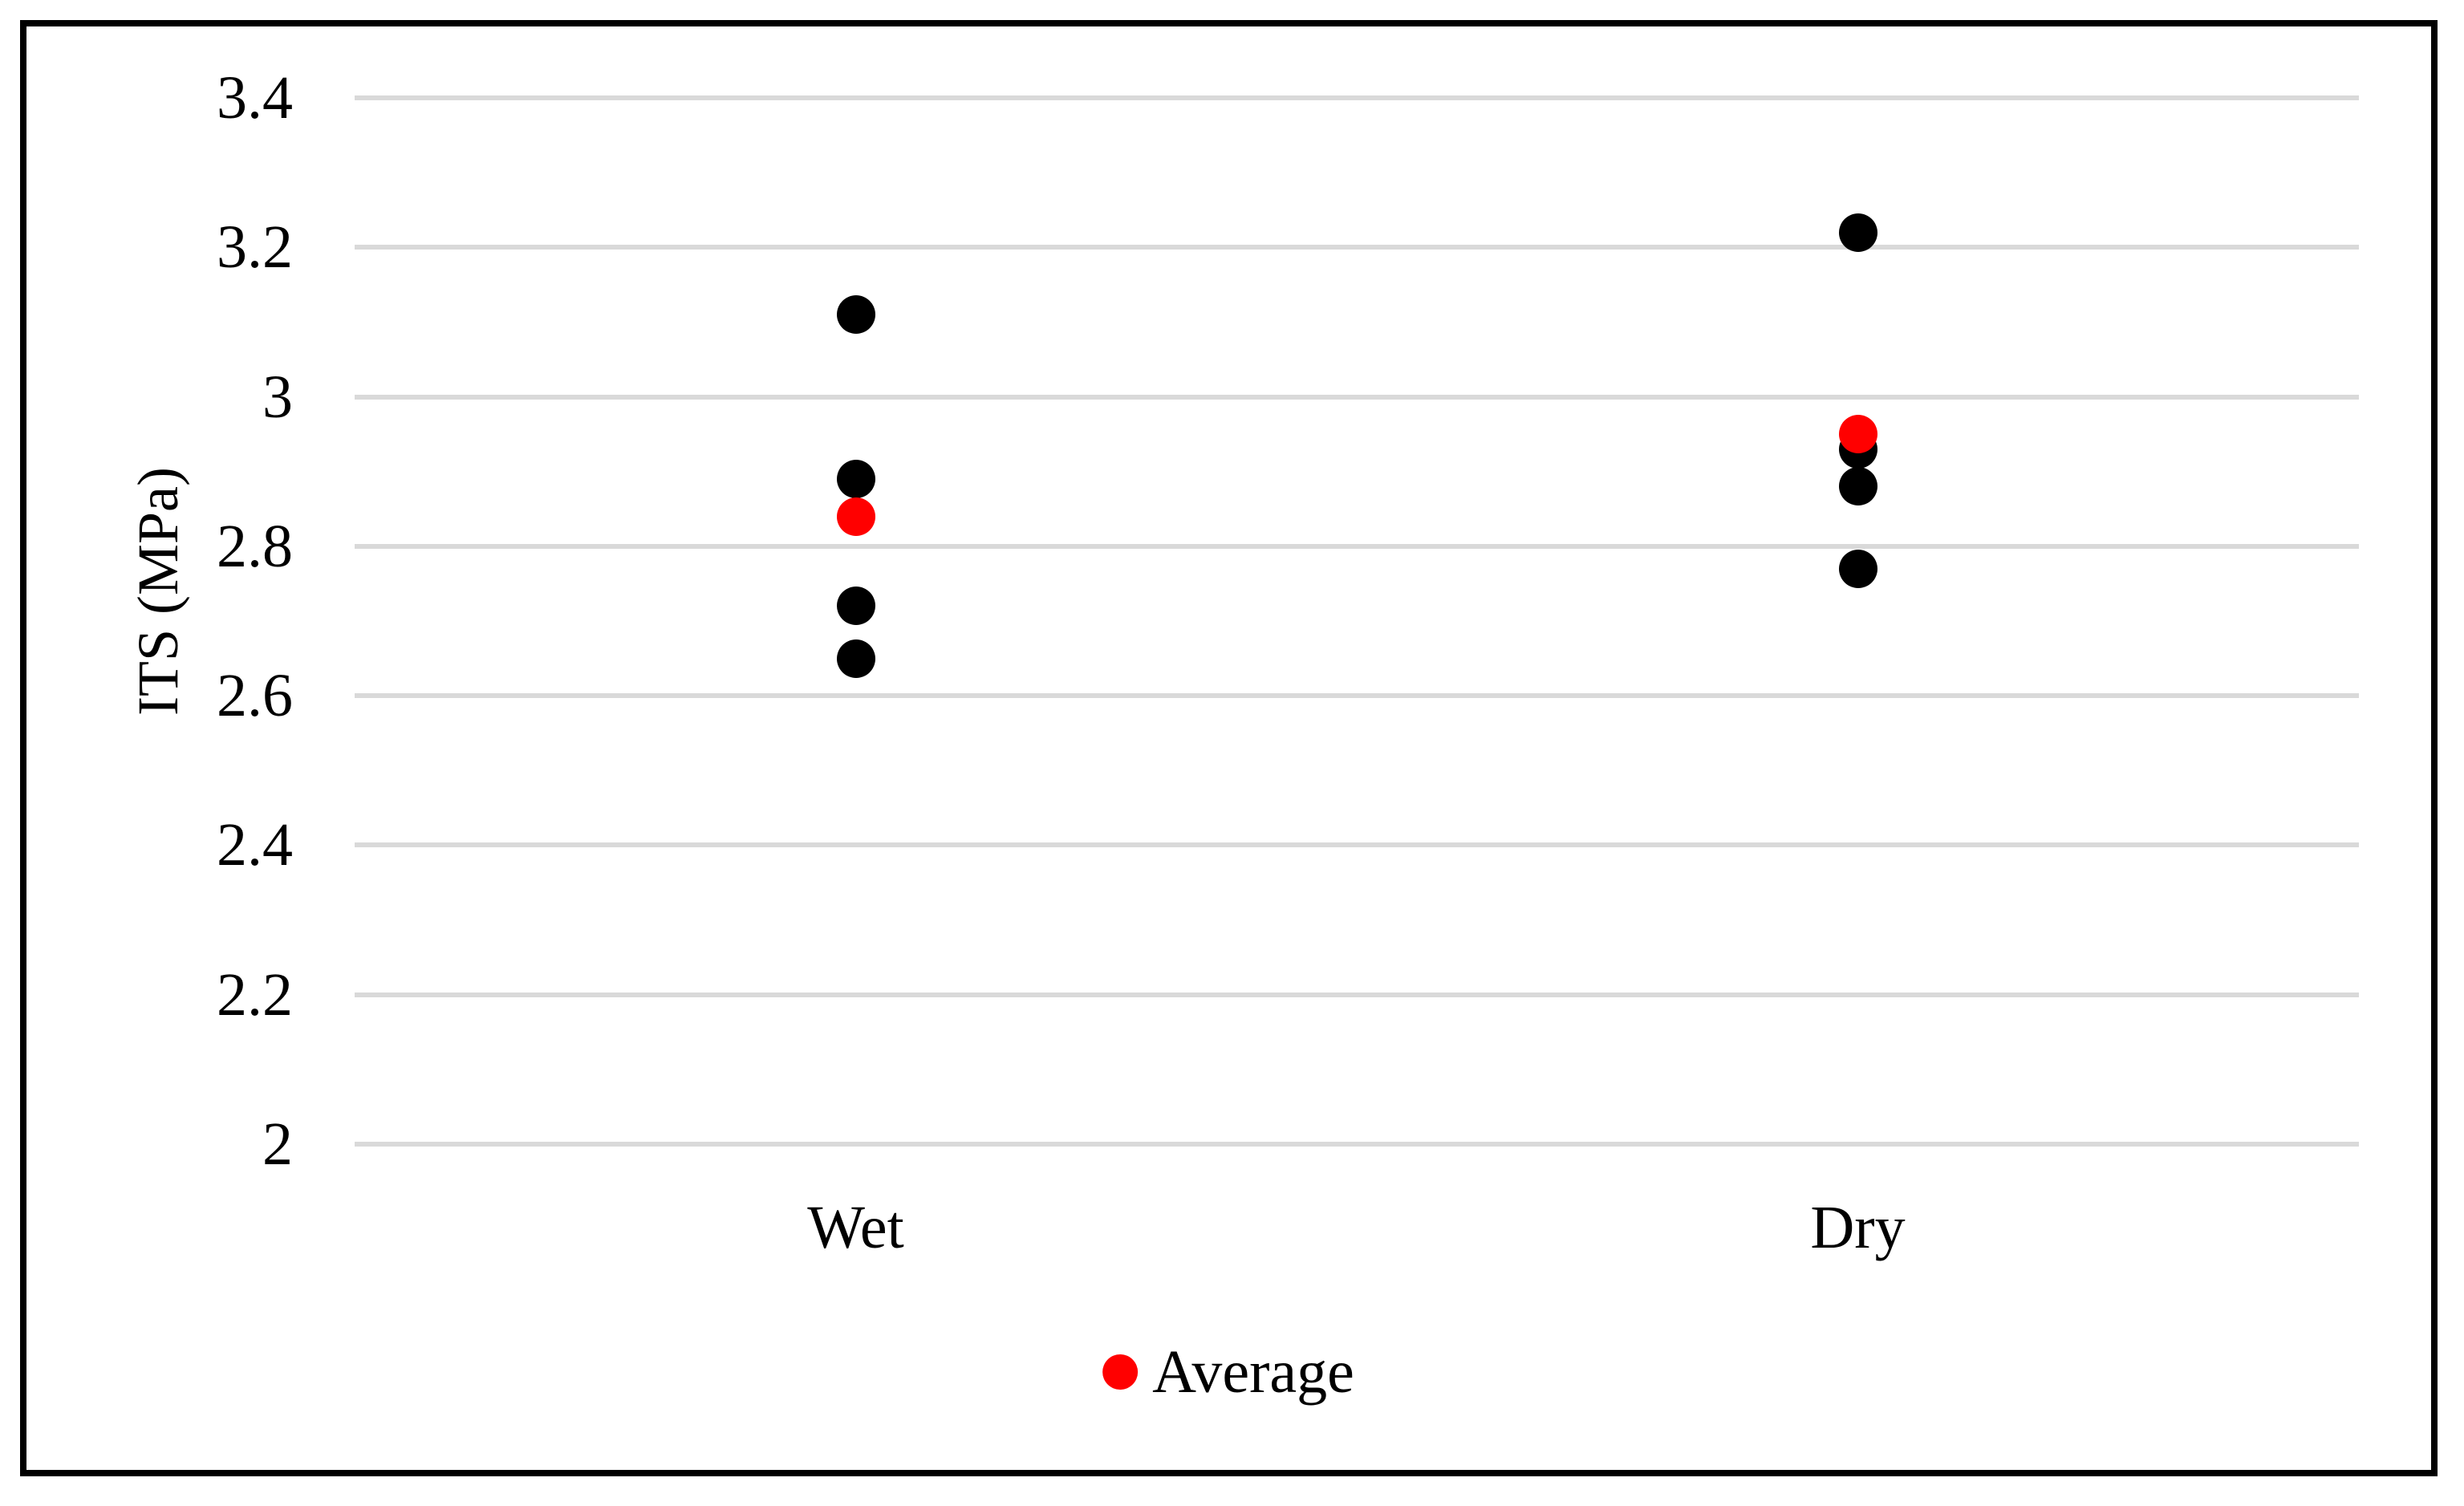 Image resolution: width=2464 pixels, height=1506 pixels. I want to click on average-legend-marker-icon, so click(1120, 1372).